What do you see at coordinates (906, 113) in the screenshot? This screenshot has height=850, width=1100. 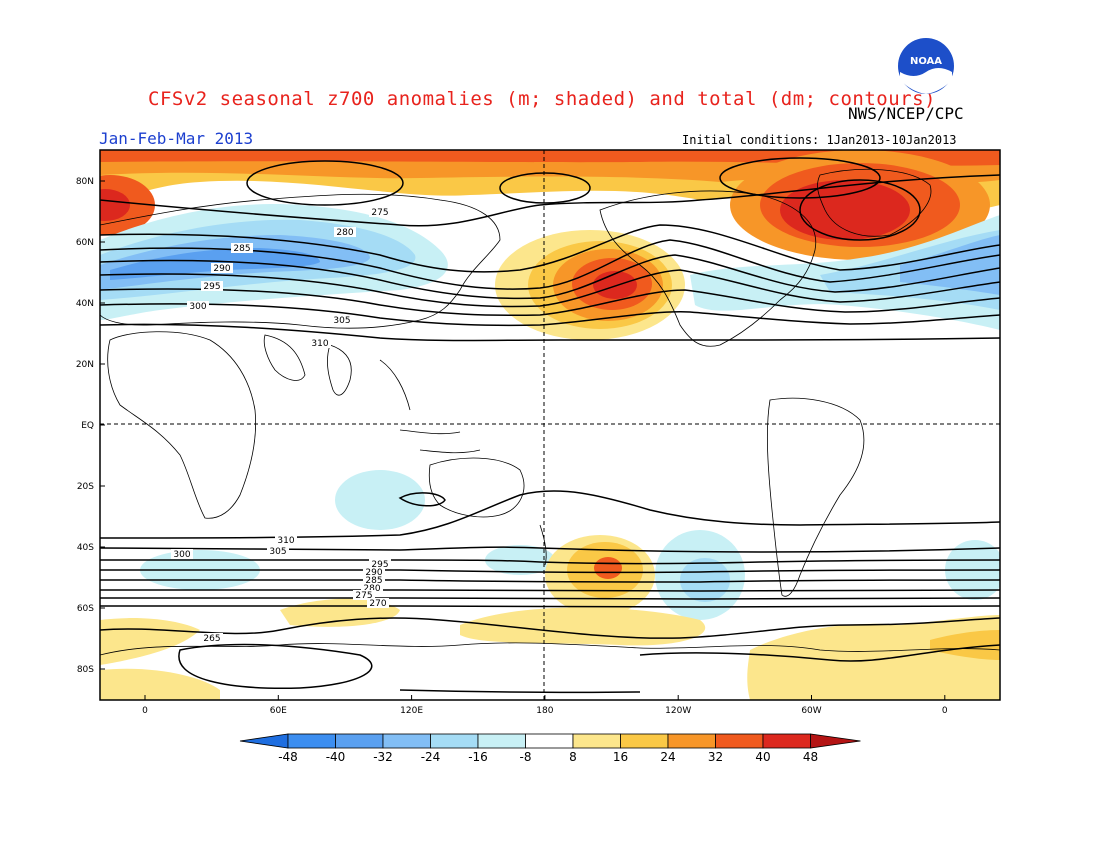 I see `agency-label: NWS/NCEP/CPC` at bounding box center [906, 113].